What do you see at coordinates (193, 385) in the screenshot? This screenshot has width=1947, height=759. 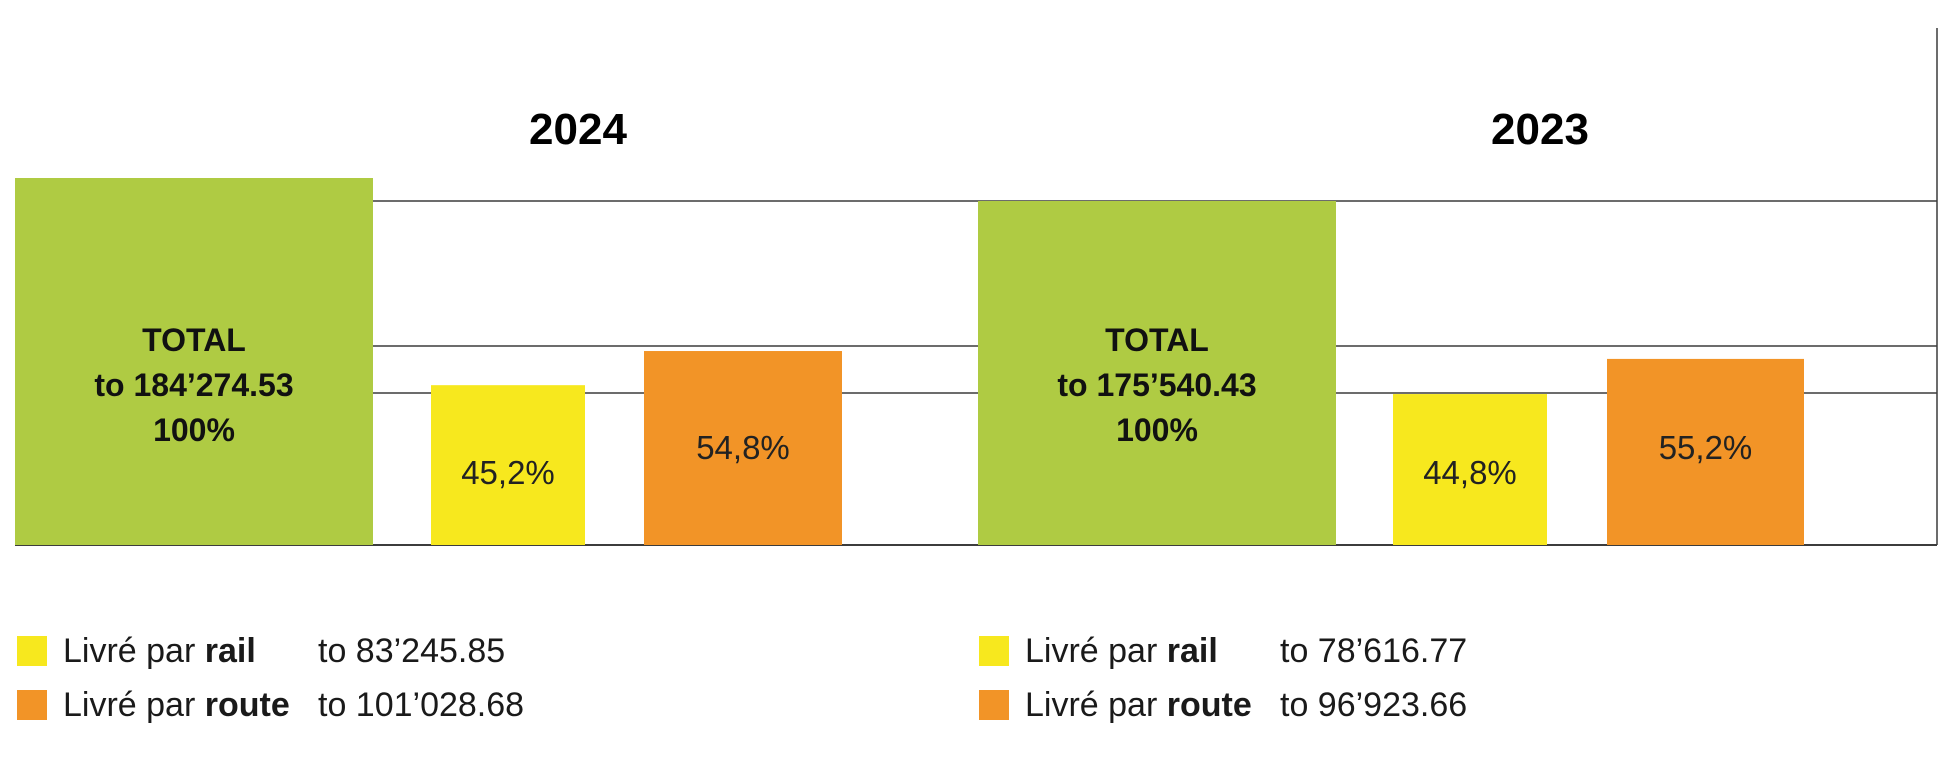 I see `total-label-line-2: to 184’274.53` at bounding box center [193, 385].